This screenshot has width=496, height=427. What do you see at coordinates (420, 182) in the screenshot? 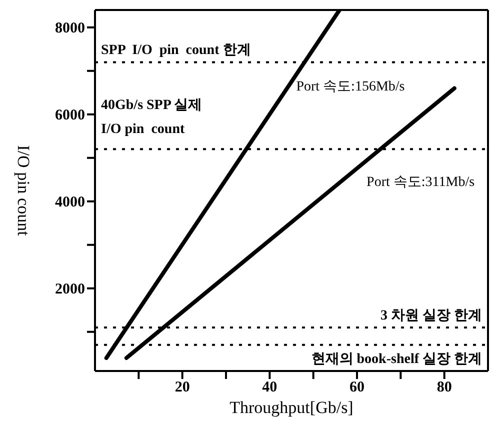
I see `series-label: Port 속도:311Mb/s` at bounding box center [420, 182].